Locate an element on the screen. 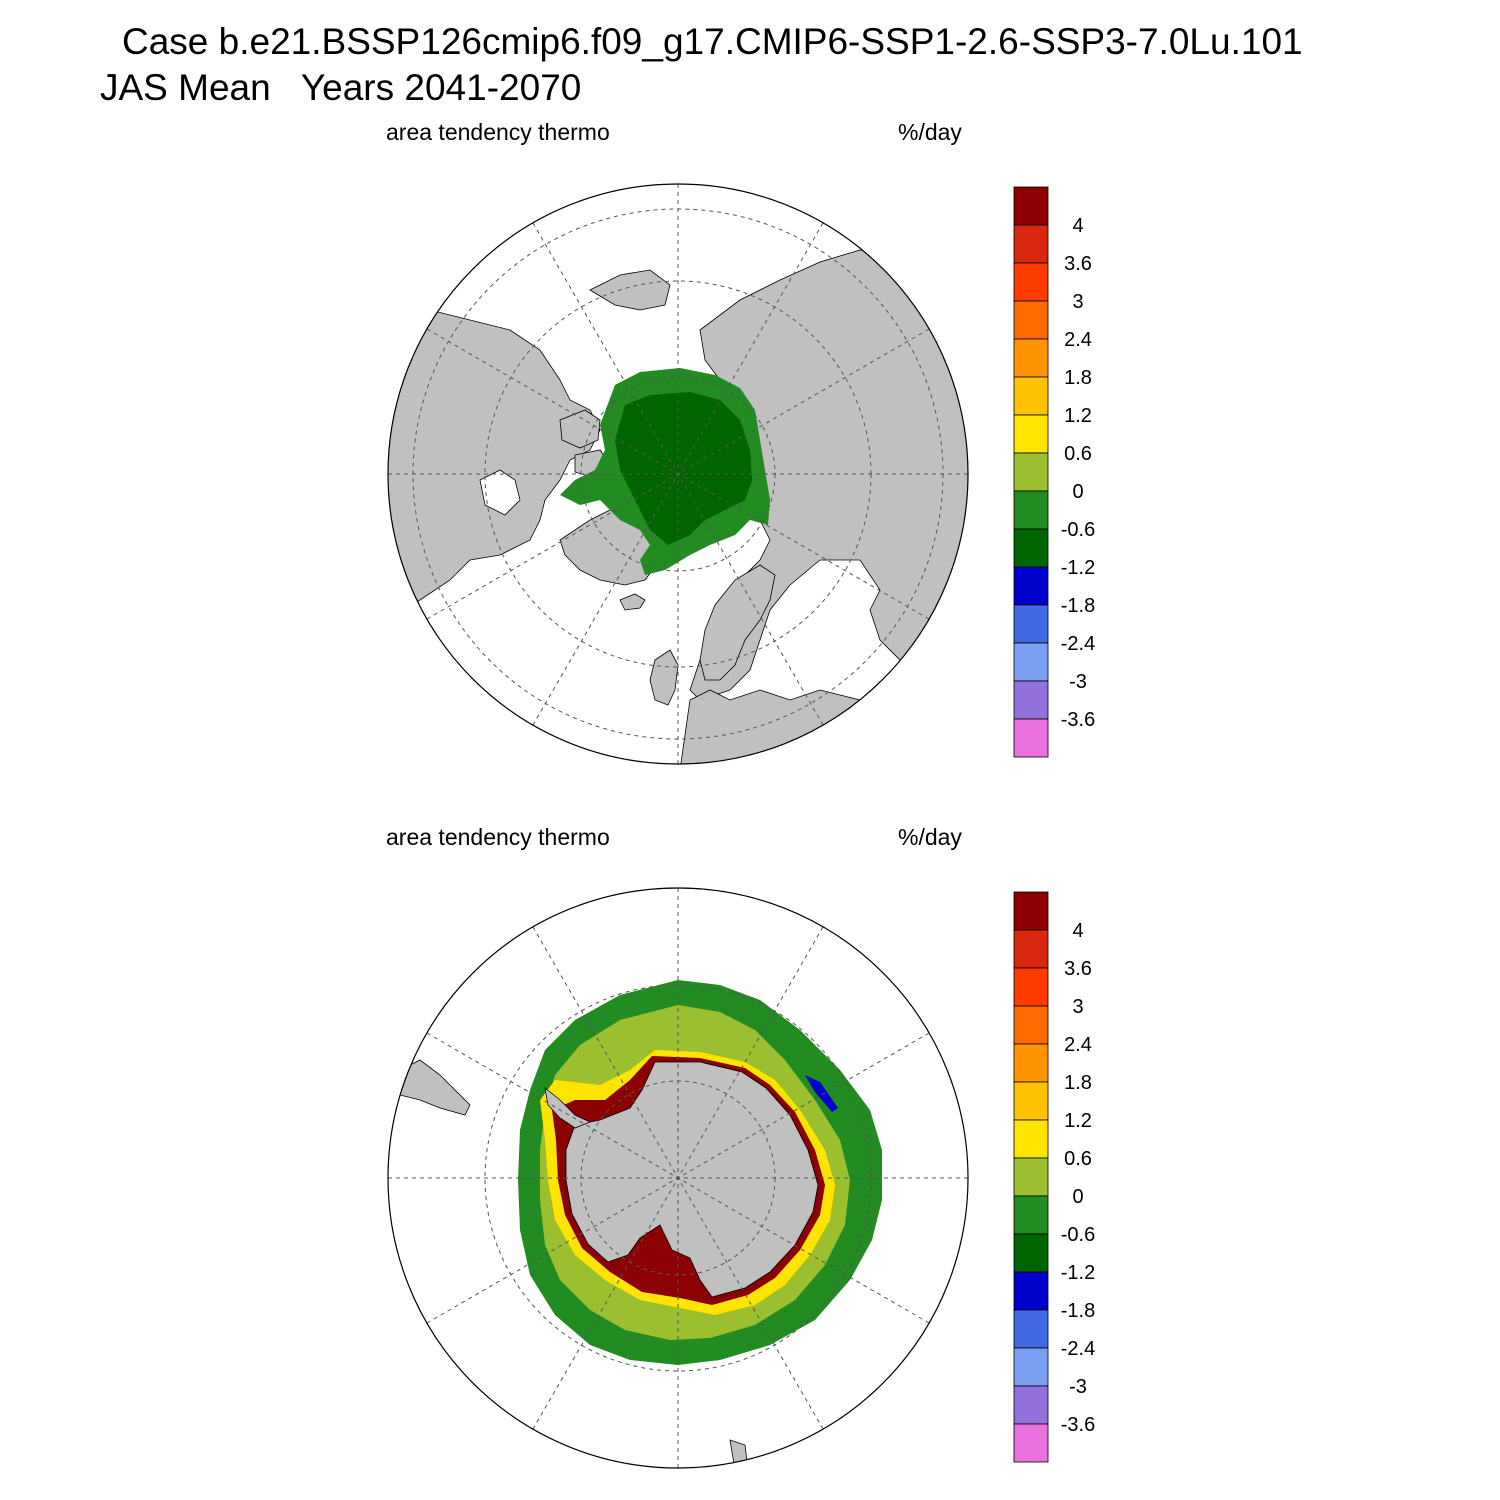  south-panel-units-label: %/day is located at coordinates (930, 837).